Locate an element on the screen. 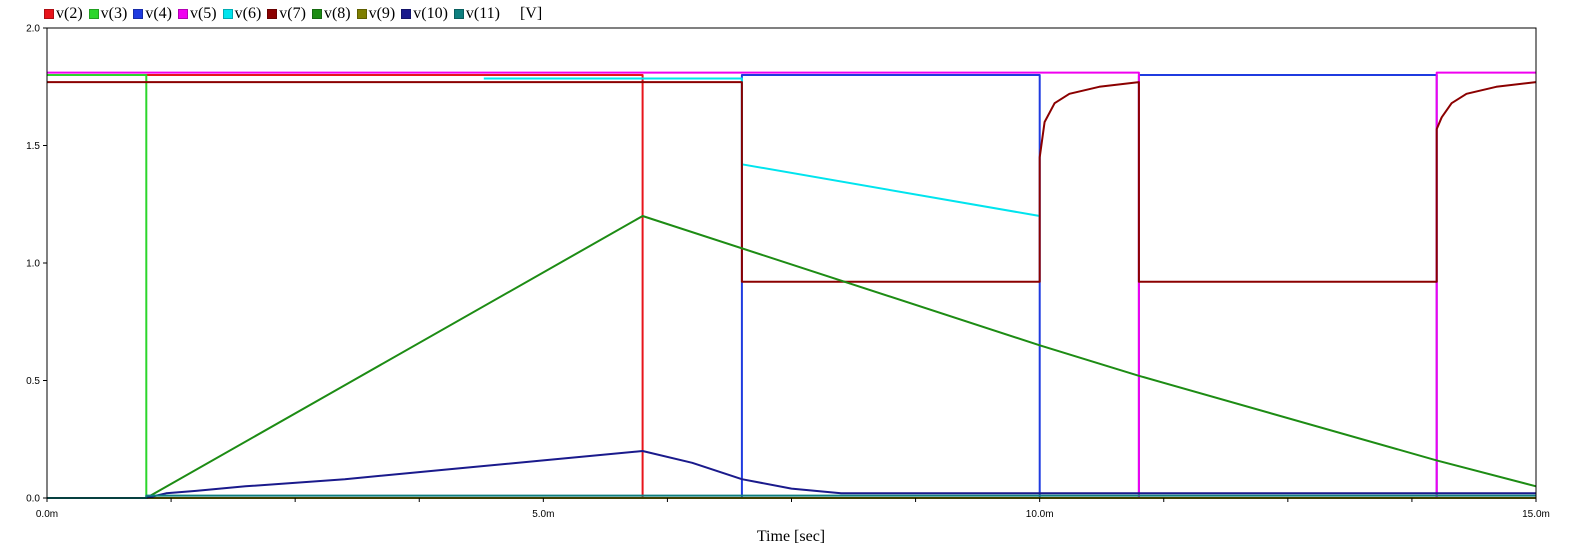 The height and width of the screenshot is (555, 1582). legend-label: v(3) is located at coordinates (114, 13).